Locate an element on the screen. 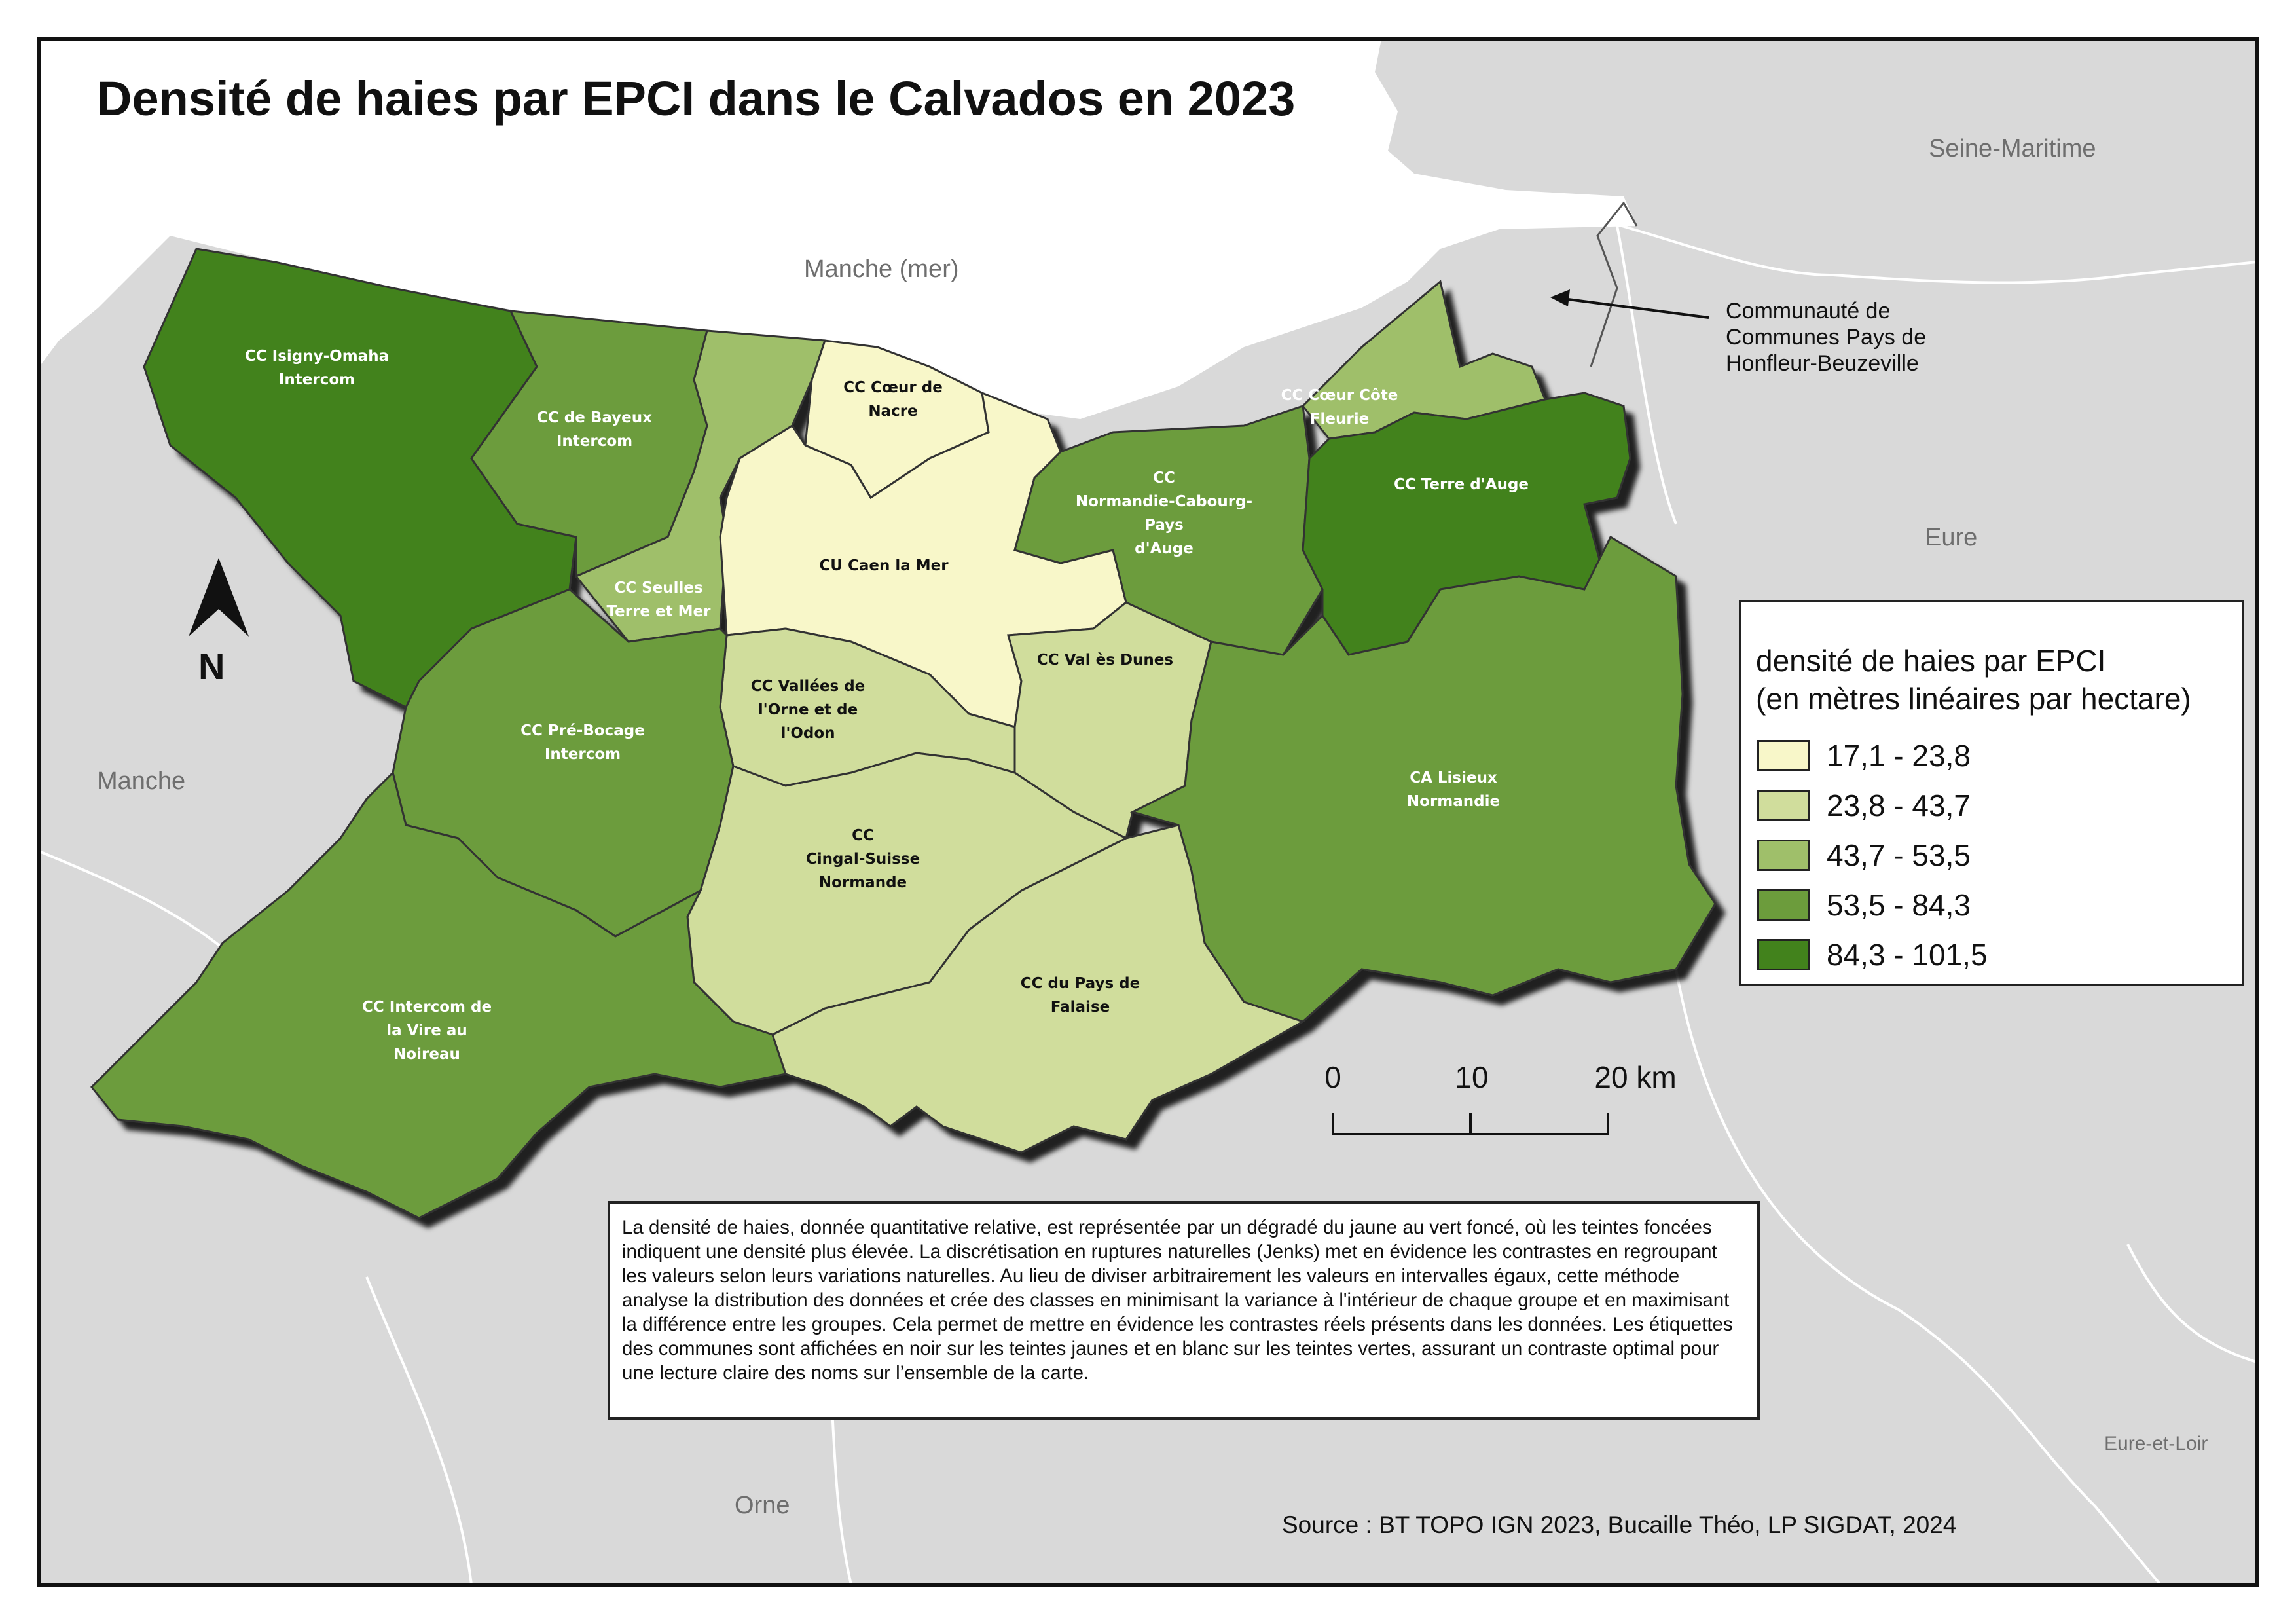 Image resolution: width=2296 pixels, height=1624 pixels. sea-label: Manche (mer) is located at coordinates (881, 269).